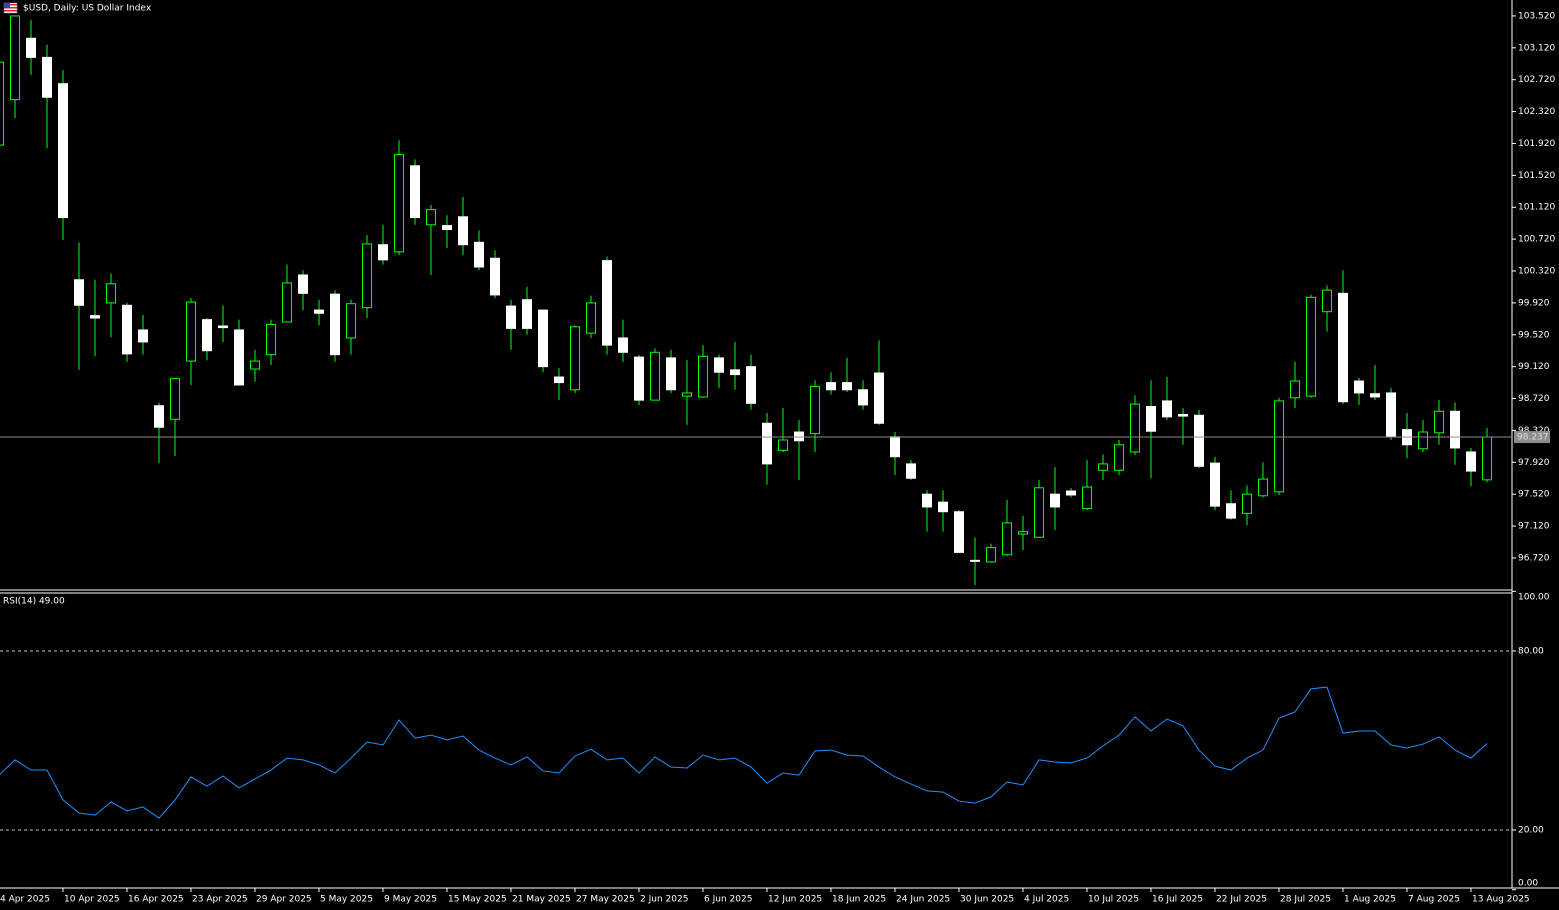  I want to click on last-price-box, so click(1532, 437).